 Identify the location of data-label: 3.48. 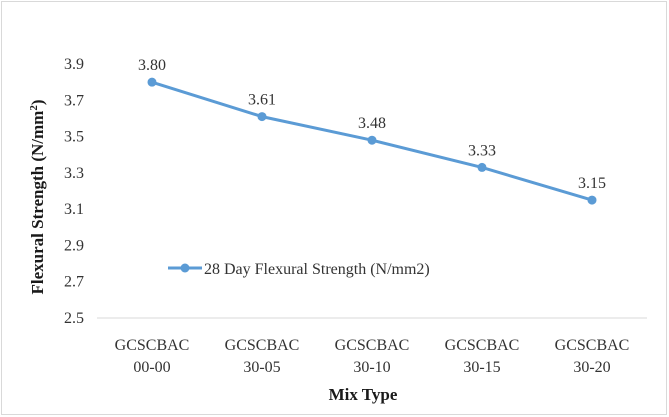
(372, 123).